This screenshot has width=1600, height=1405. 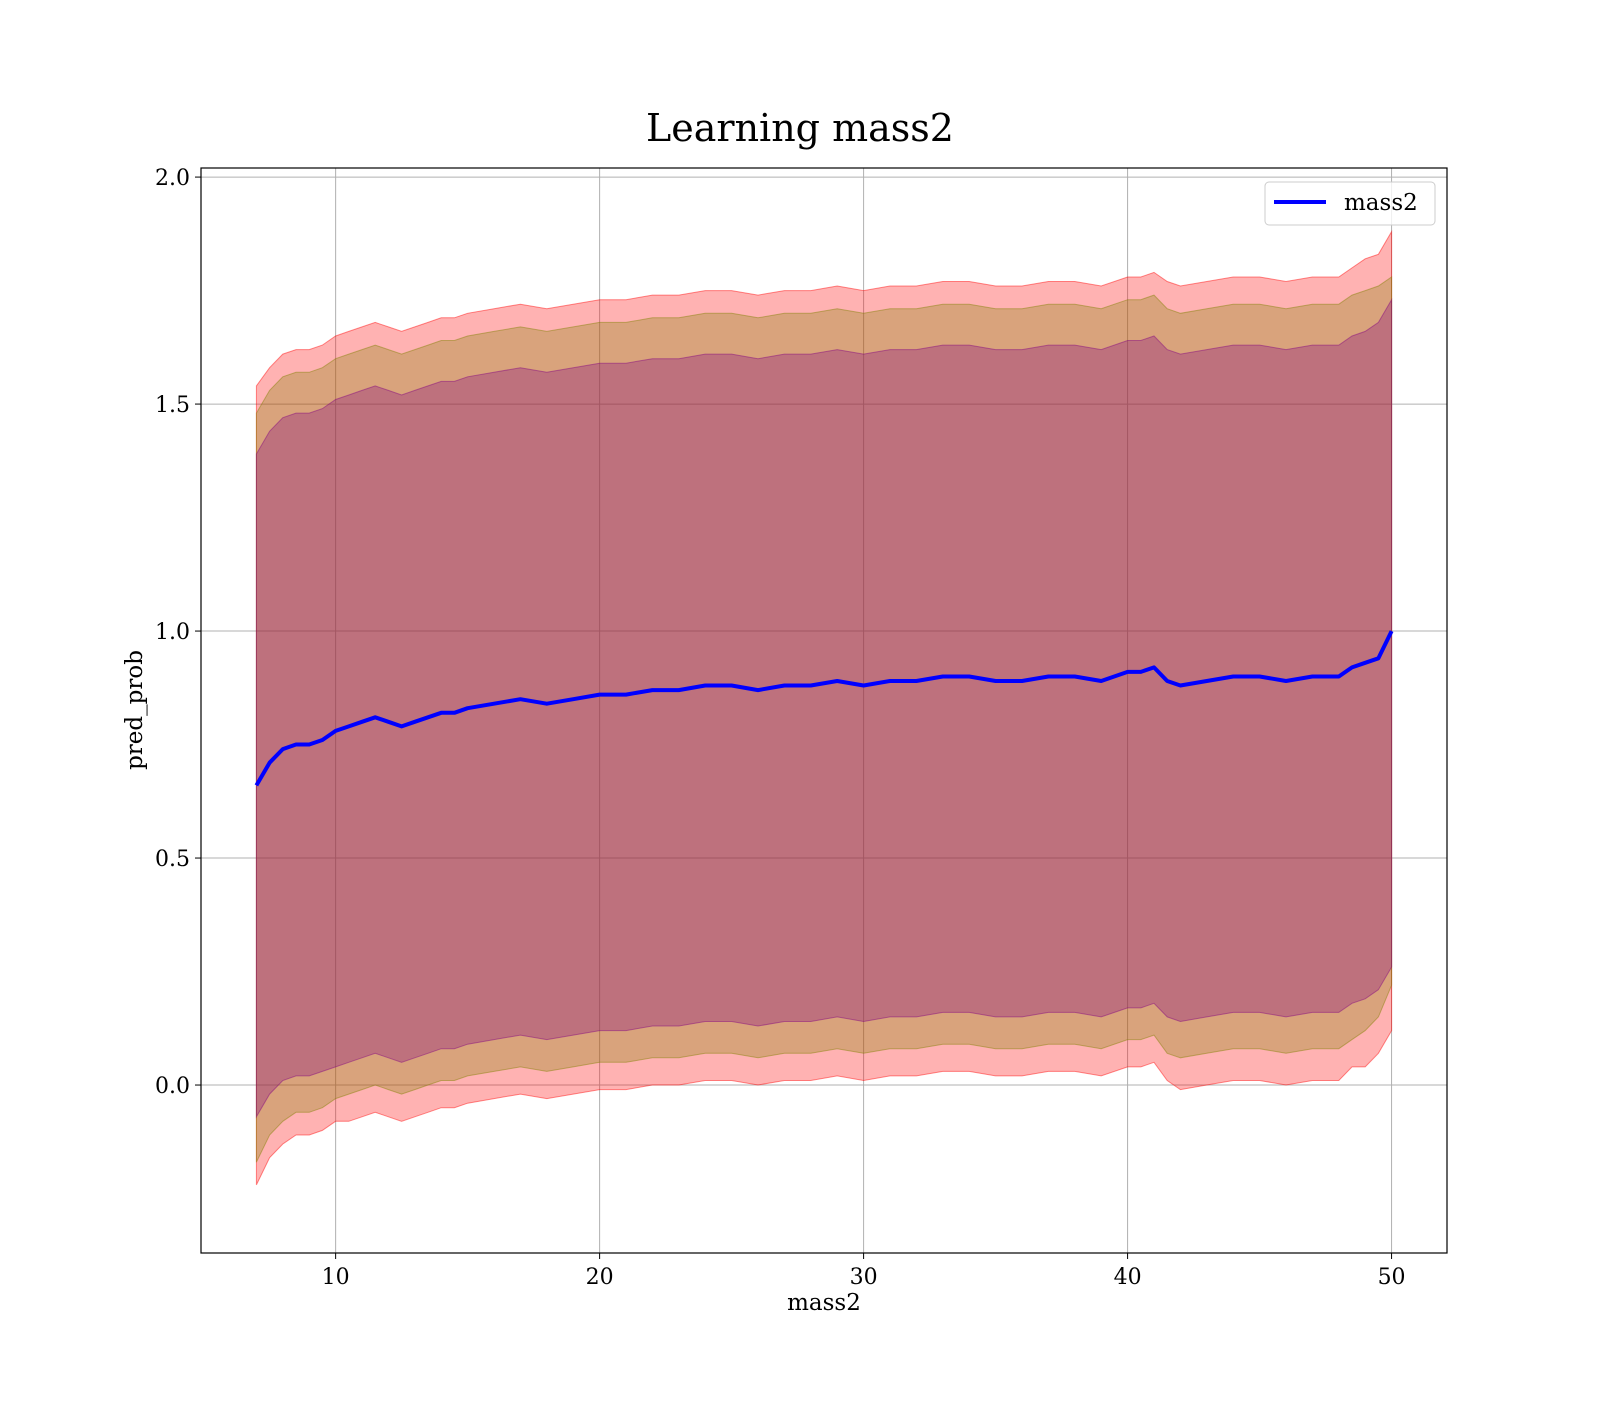 I want to click on x-tick-label: 30, so click(x=864, y=1277).